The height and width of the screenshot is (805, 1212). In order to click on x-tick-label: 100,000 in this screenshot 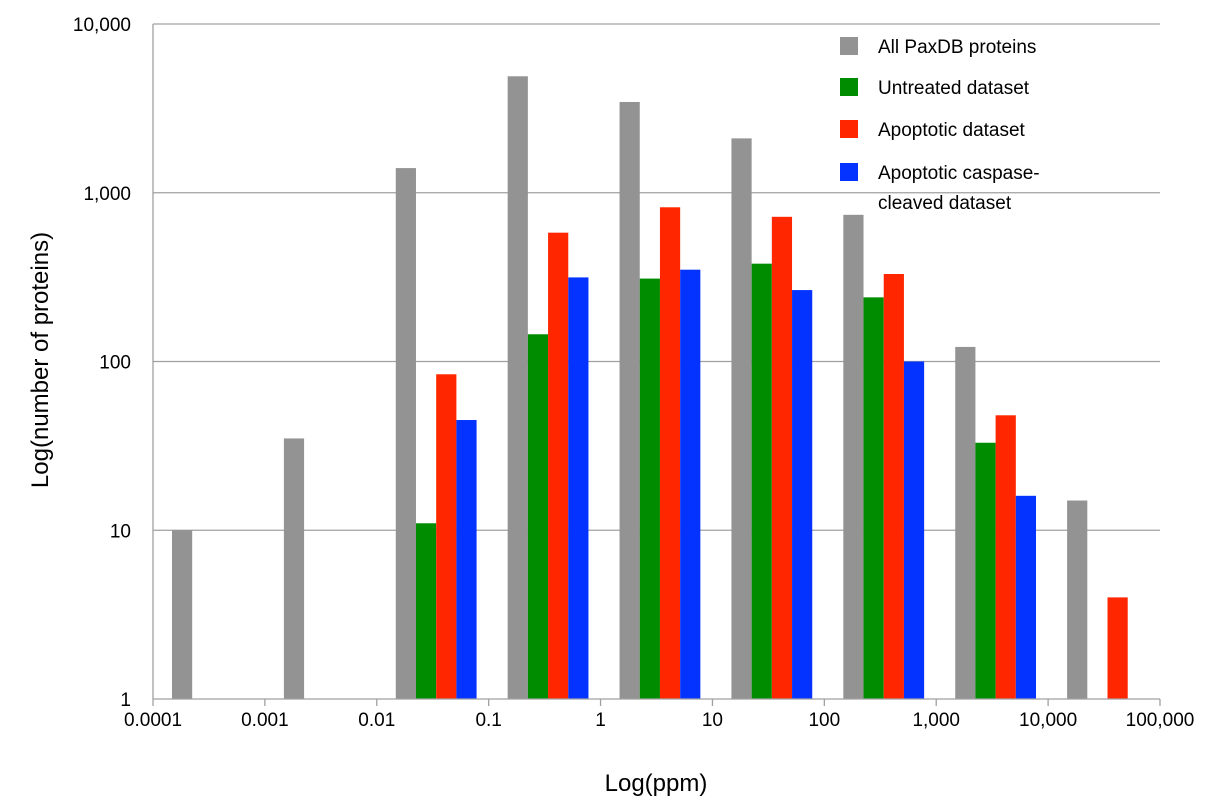, I will do `click(1160, 720)`.